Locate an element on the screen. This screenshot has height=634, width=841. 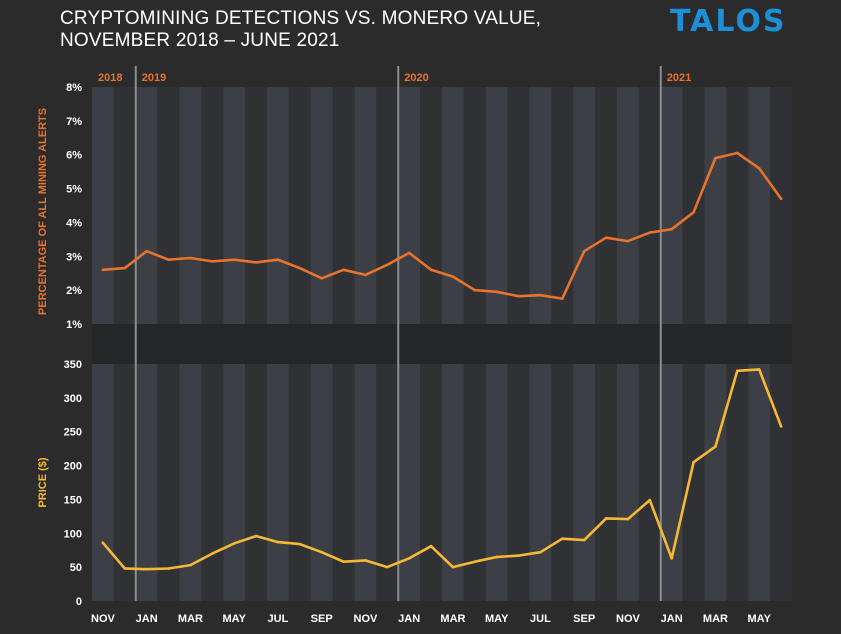
y-tick-label: 0 is located at coordinates (79, 602).